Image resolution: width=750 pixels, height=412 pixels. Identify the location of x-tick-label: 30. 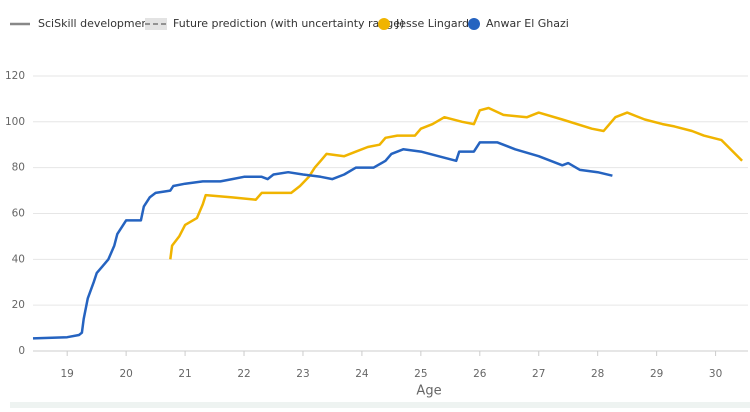
(715, 374).